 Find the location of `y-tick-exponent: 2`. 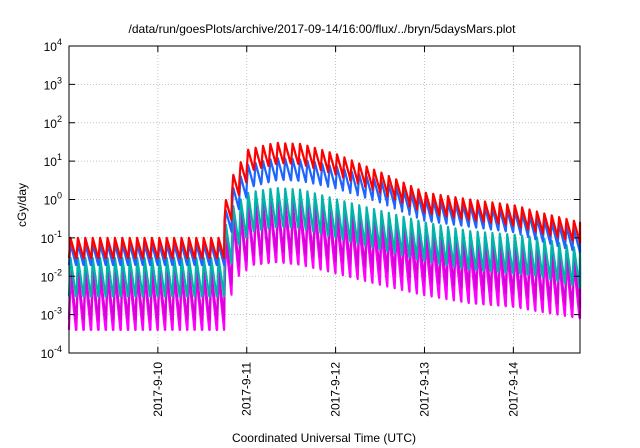

y-tick-exponent: 2 is located at coordinates (59, 119).